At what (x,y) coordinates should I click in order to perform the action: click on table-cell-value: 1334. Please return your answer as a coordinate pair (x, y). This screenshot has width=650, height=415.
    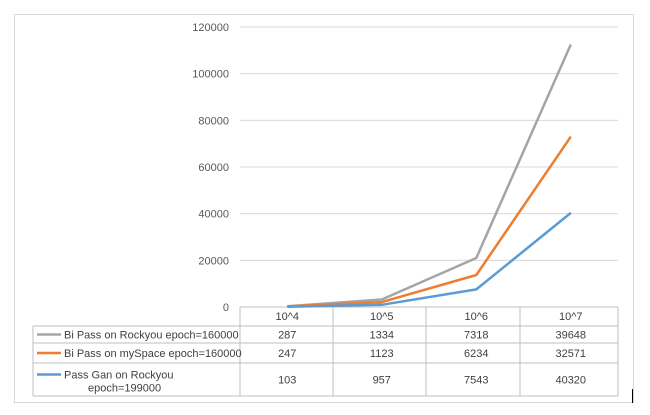
    Looking at the image, I should click on (382, 336).